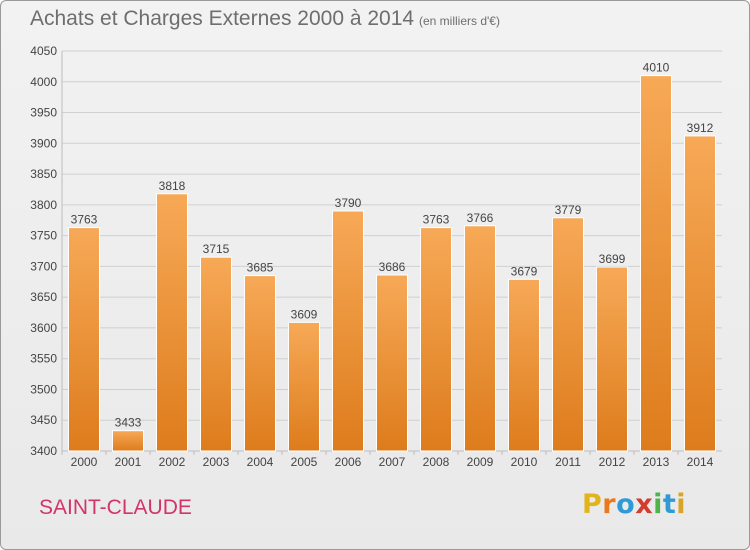 The image size is (750, 550). Describe the element at coordinates (568, 462) in the screenshot. I see `x-tick-label: 2011` at that location.